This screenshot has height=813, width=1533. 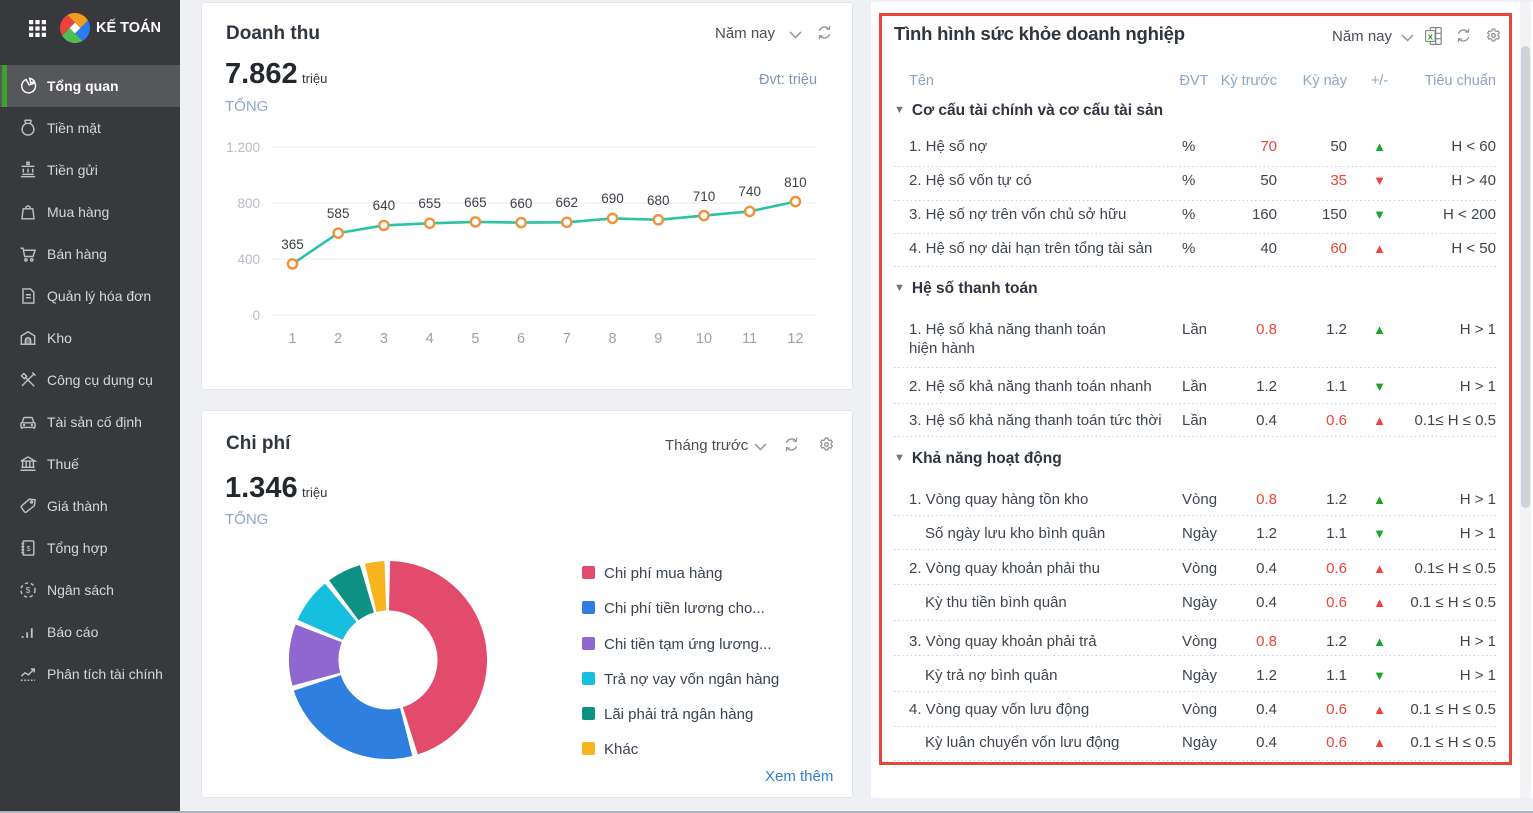 What do you see at coordinates (338, 339) in the screenshot?
I see `svg-text: 2` at bounding box center [338, 339].